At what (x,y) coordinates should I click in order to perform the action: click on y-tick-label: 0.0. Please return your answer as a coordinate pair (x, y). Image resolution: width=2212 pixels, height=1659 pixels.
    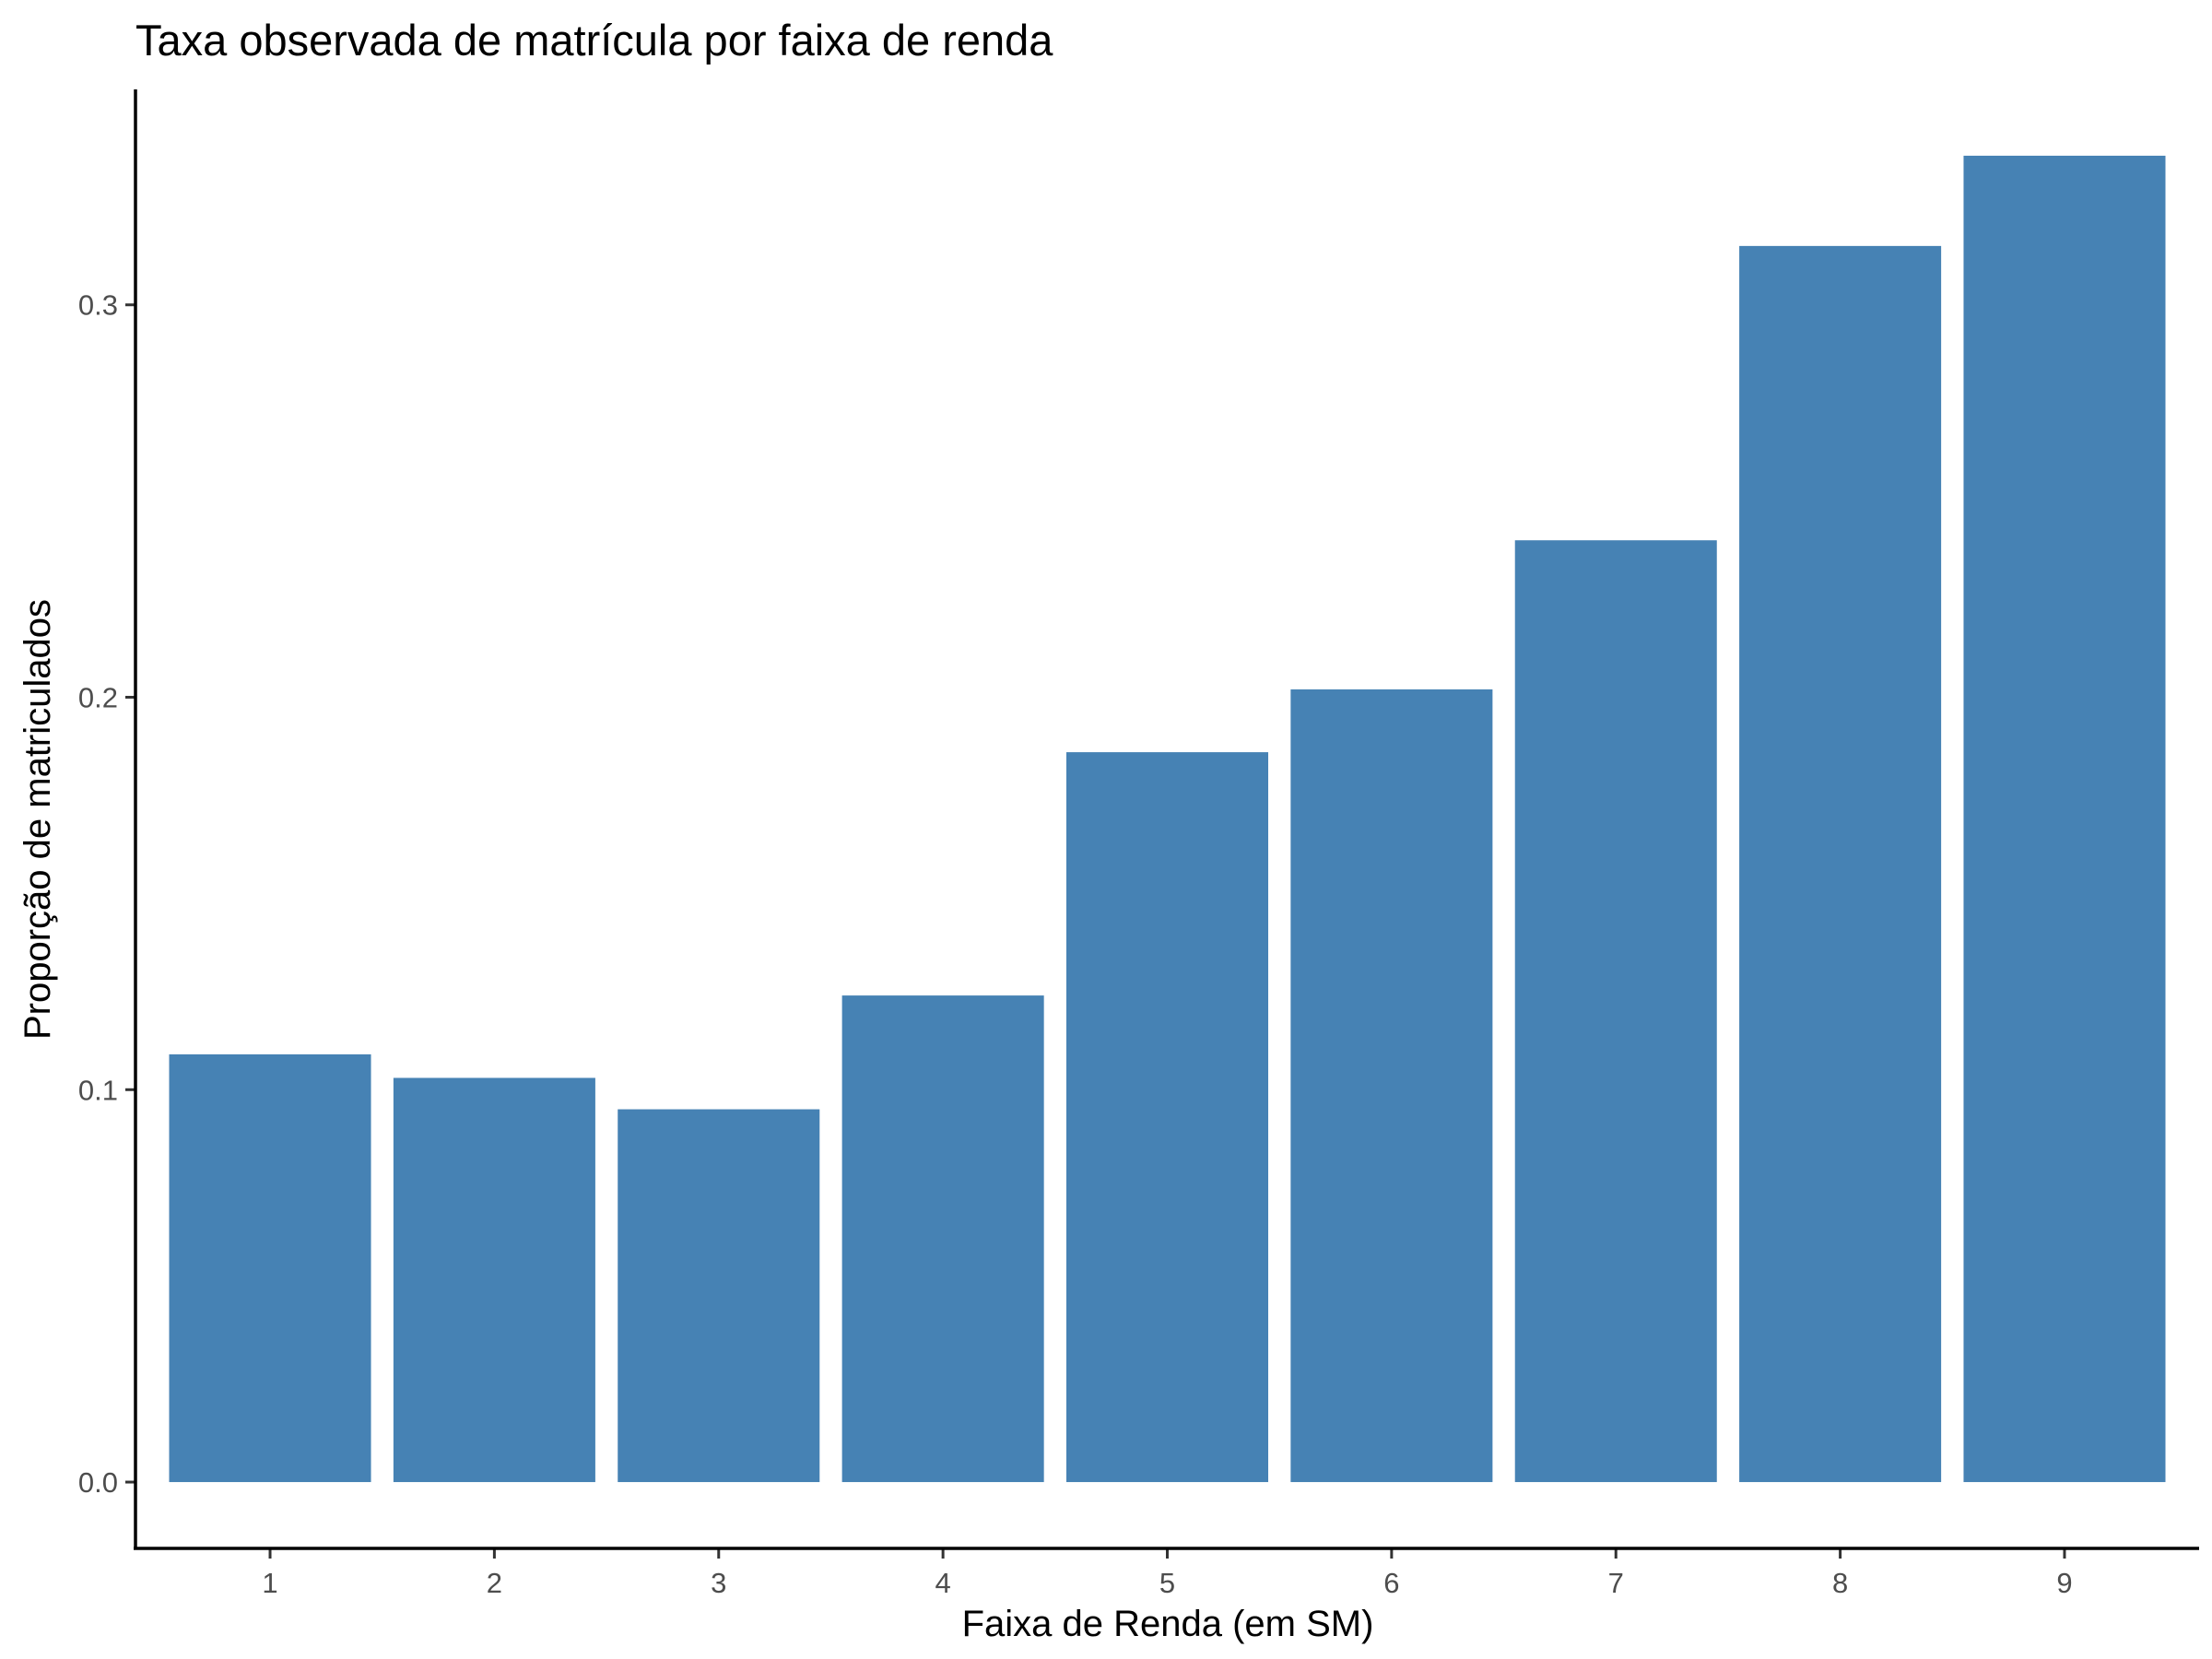
    Looking at the image, I should click on (98, 1482).